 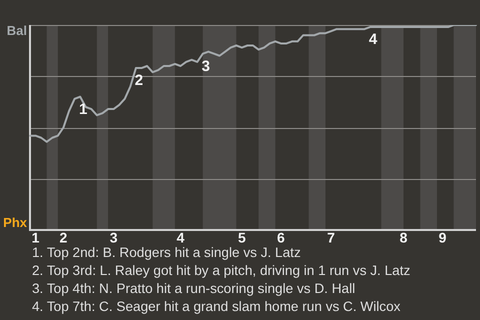 I want to click on x-tick-label: 5, so click(x=242, y=237).